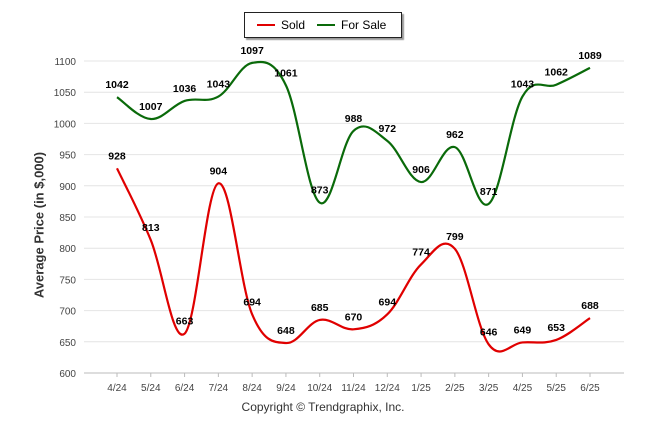  What do you see at coordinates (326, 25) in the screenshot?
I see `legend-swatch-for-sale` at bounding box center [326, 25].